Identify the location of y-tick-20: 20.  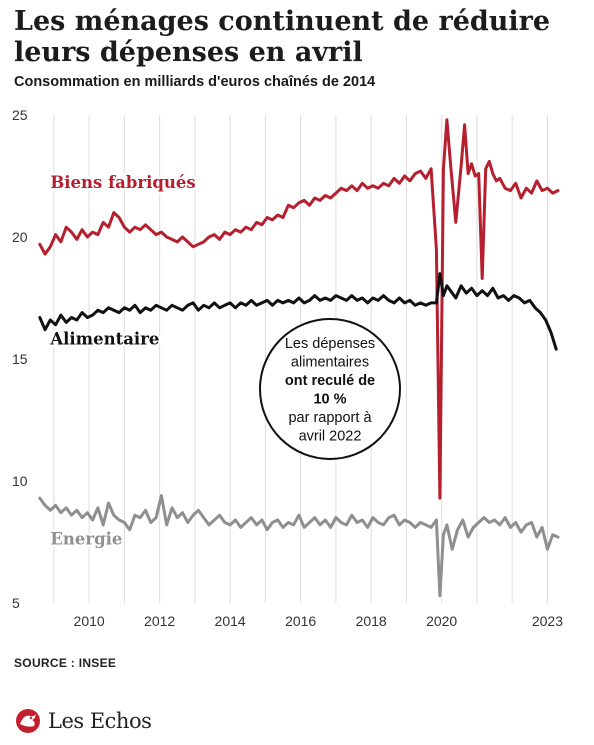
(20, 237).